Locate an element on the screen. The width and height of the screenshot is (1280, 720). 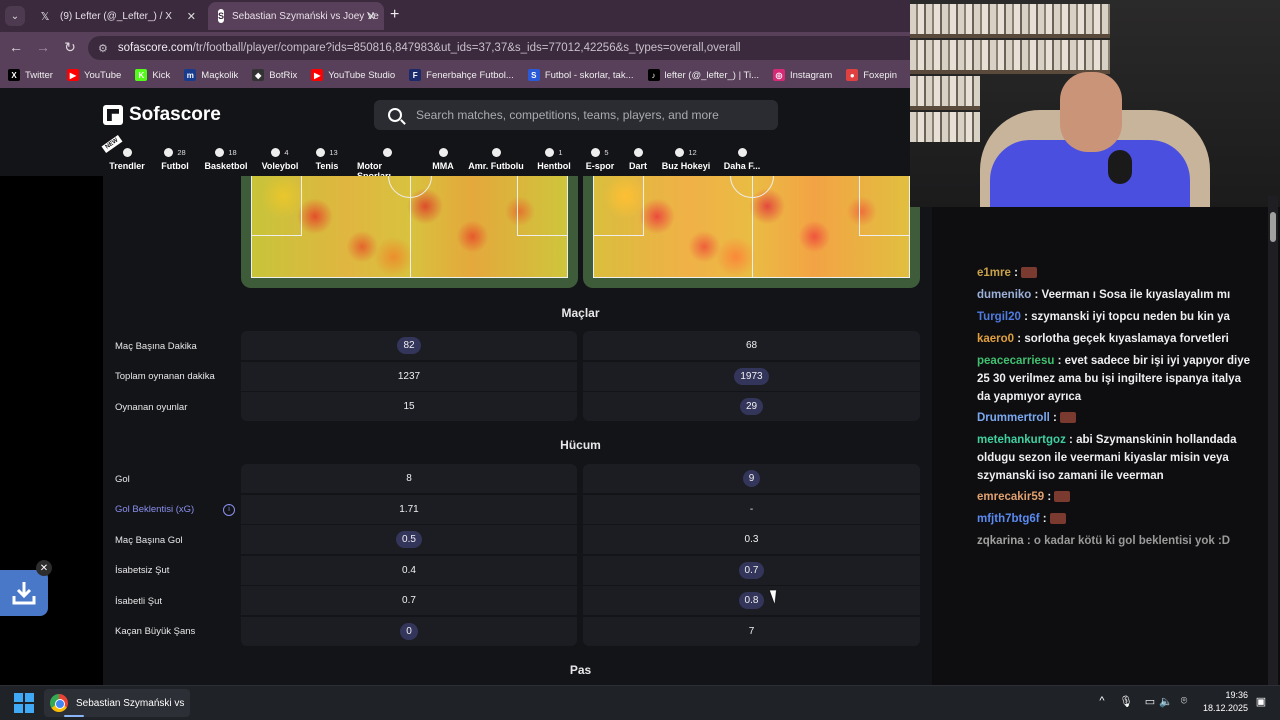
mic-icon: 🎙 is located at coordinates (1126, 701).